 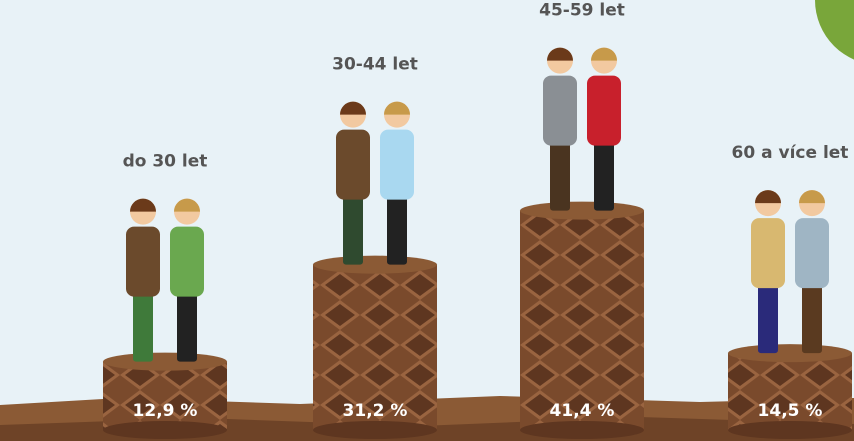 I want to click on category-label: 60 a více let, so click(x=790, y=153).